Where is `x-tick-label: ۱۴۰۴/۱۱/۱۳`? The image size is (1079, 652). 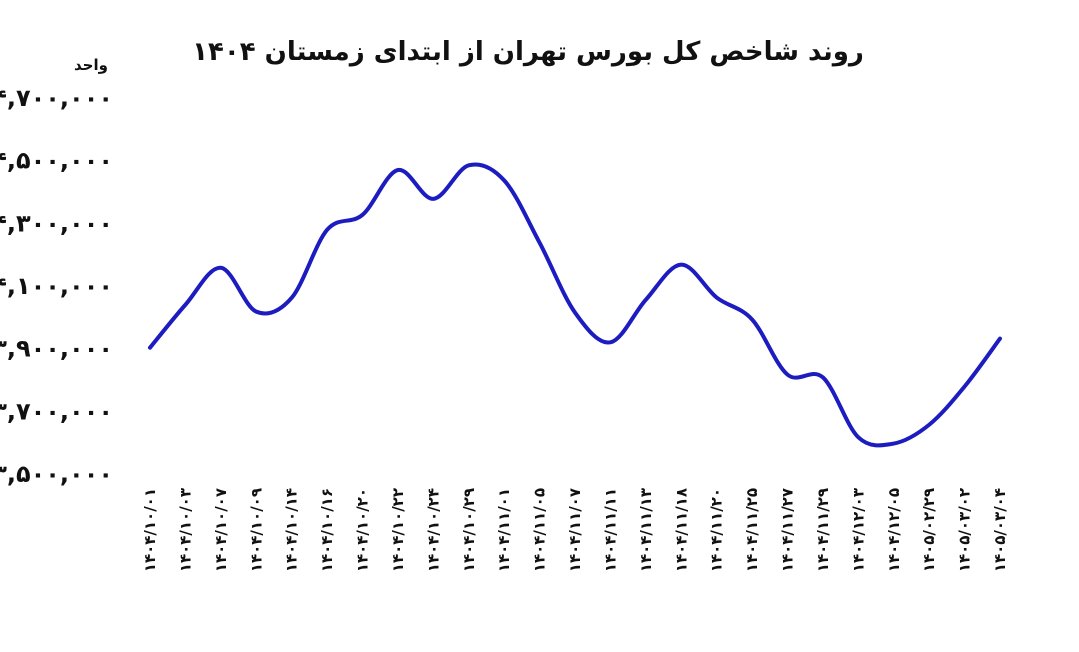
x-tick-label: ۱۴۰۴/۱۱/۱۳ is located at coordinates (646, 530).